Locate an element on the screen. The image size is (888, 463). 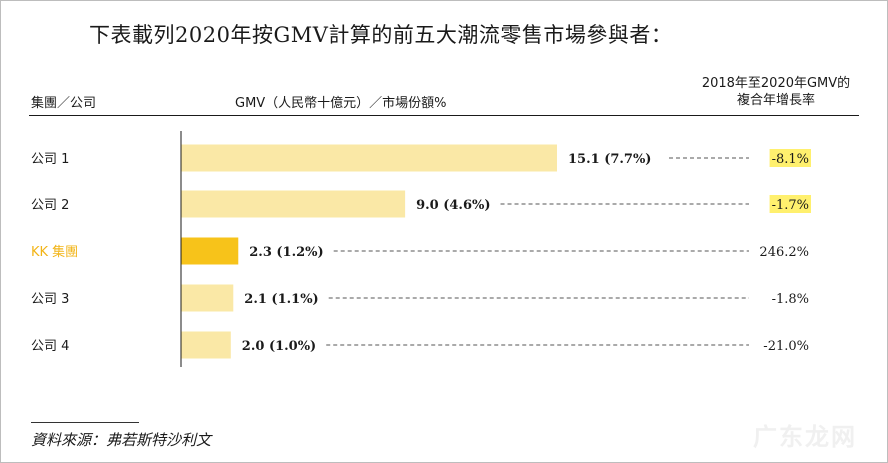
chart-title: 下表載列2020年按GMV計算的前五大潮流零售市場參與者： is located at coordinates (381, 35).